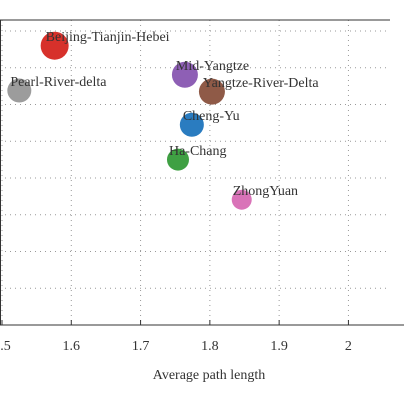 The width and height of the screenshot is (404, 404). What do you see at coordinates (211, 116) in the screenshot?
I see `point-label: Cheng-Yu` at bounding box center [211, 116].